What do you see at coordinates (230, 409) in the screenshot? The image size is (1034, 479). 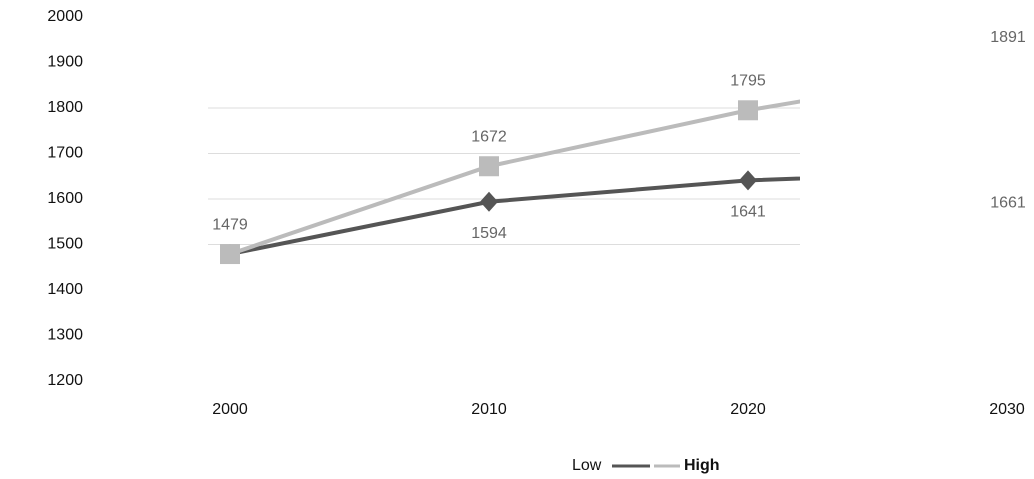 I see `x-tick-label: 2000` at bounding box center [230, 409].